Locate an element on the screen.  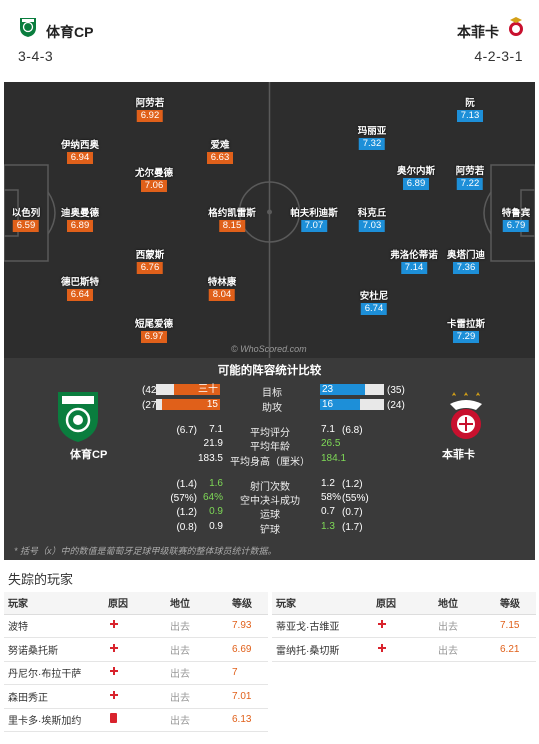
red-card-icon is located at coordinates (113, 718).